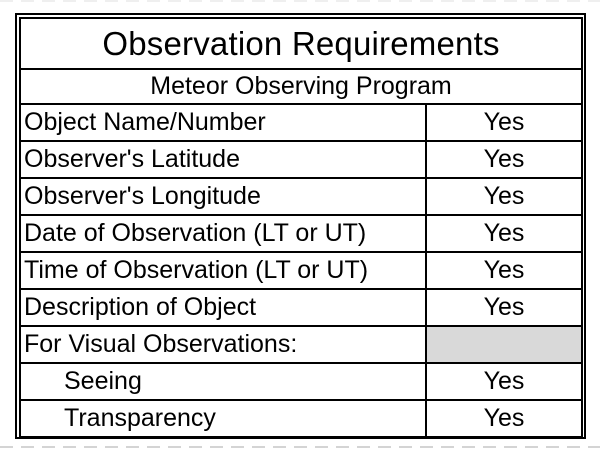  Describe the element at coordinates (300, 1) in the screenshot. I see `page-break-dashes-top` at that location.